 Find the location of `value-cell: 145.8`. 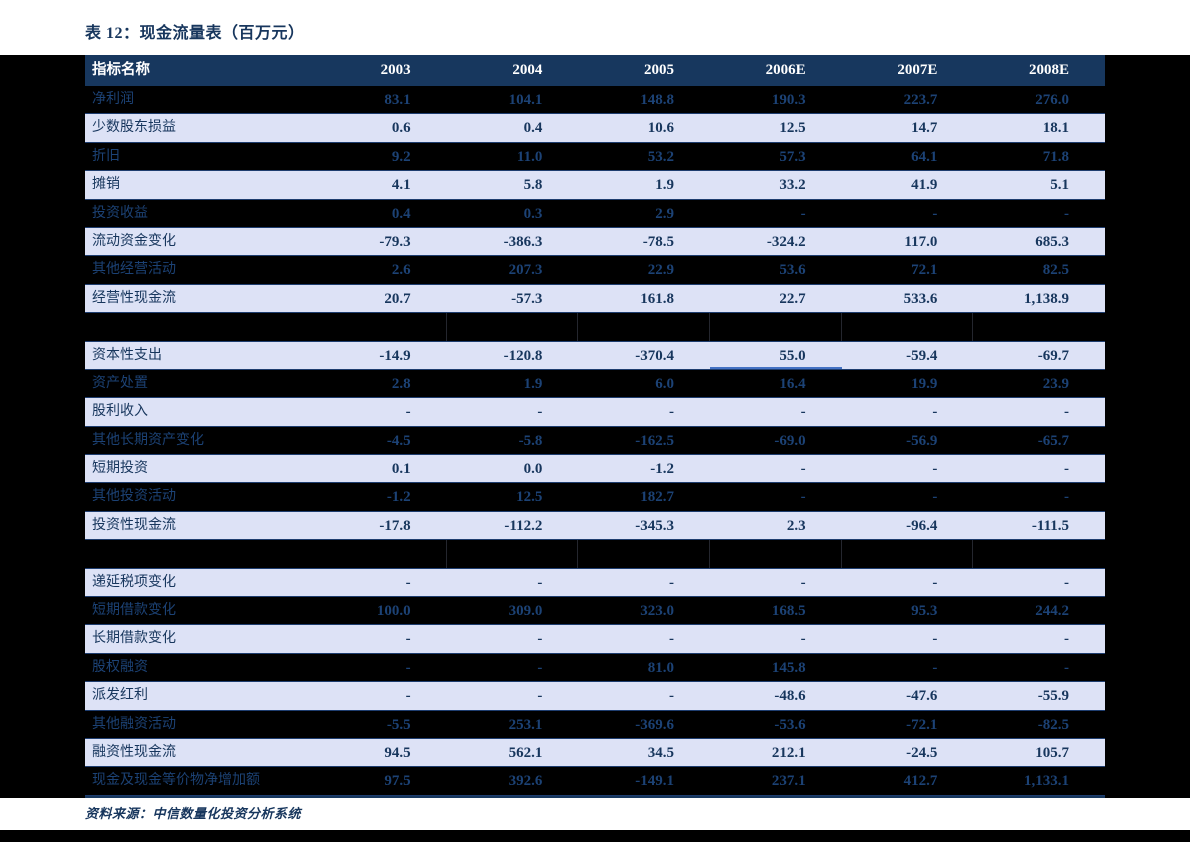

value-cell: 145.8 is located at coordinates (788, 667).